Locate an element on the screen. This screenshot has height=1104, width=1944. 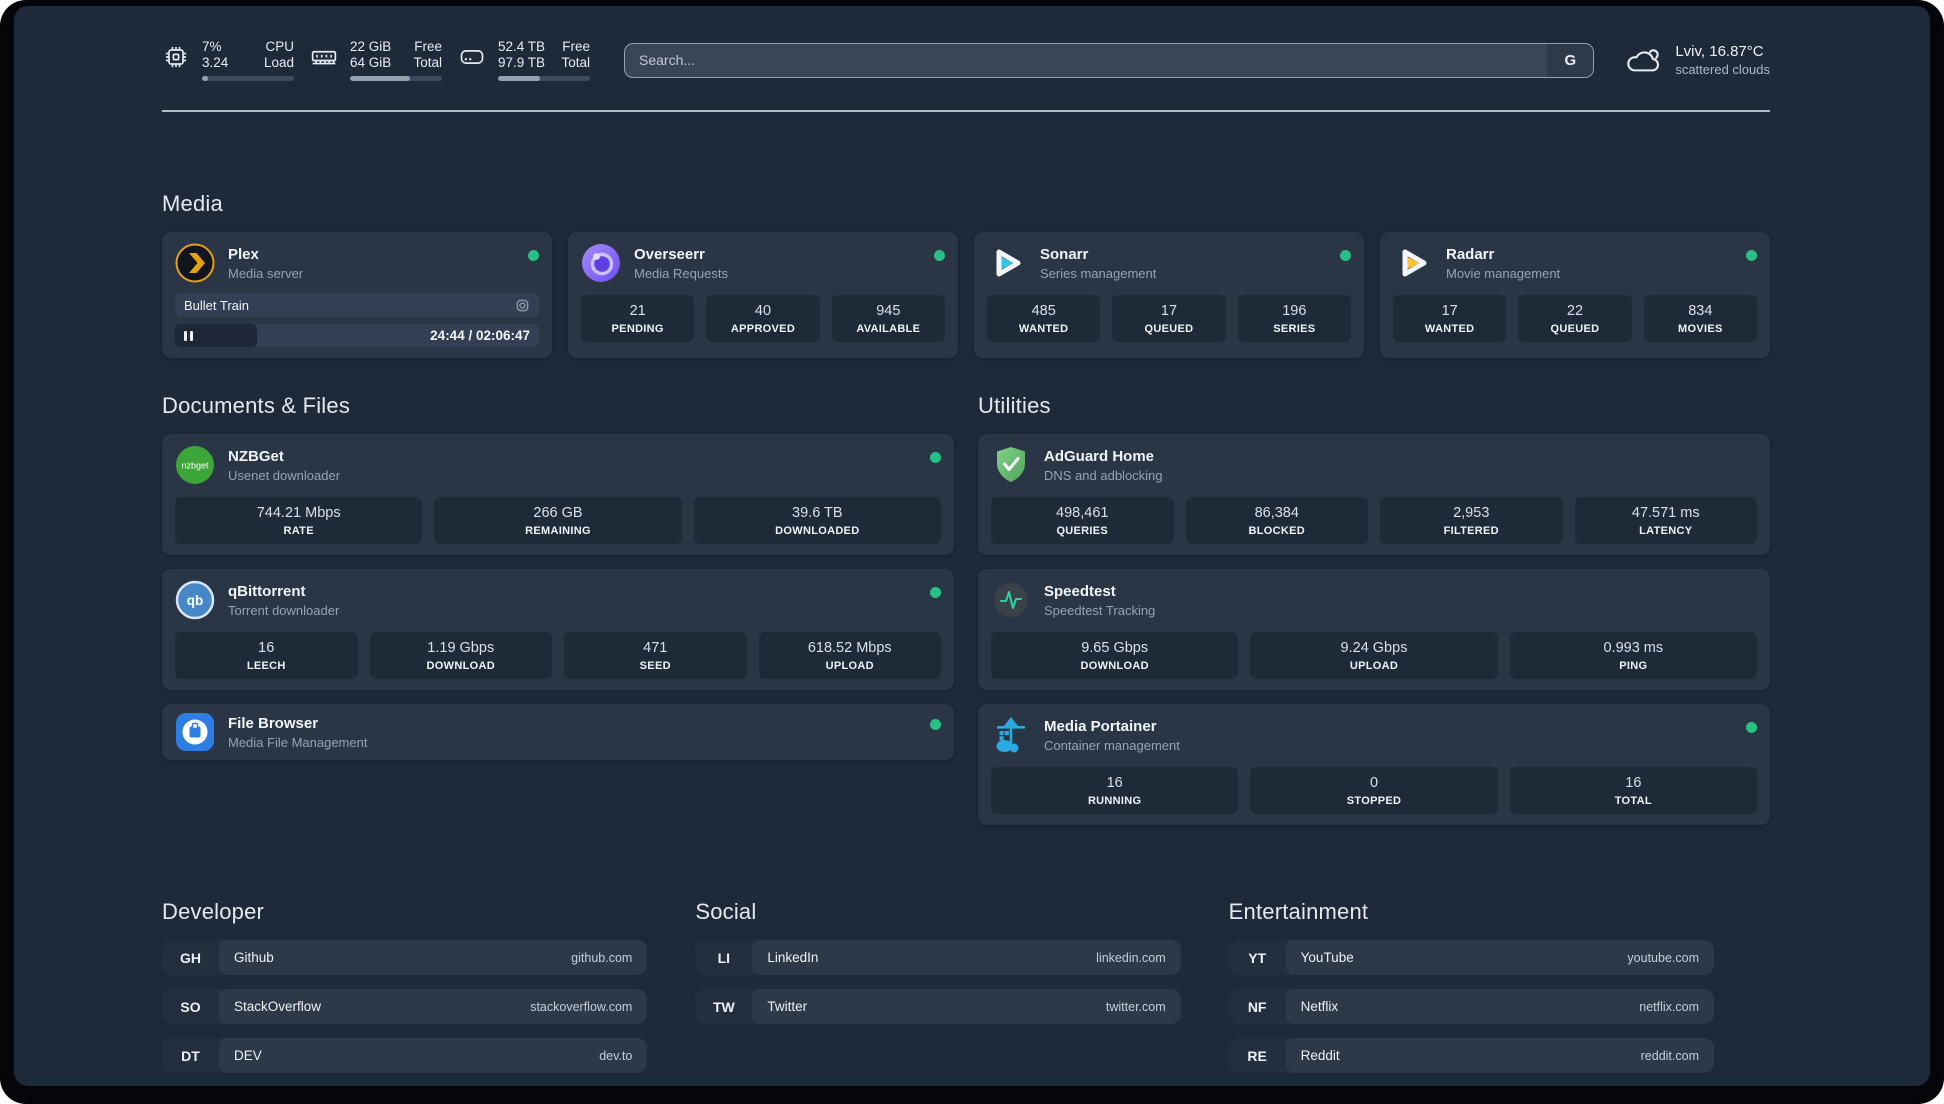
bookmark-youtube: YT YouTube youtube.com is located at coordinates (1471, 957).